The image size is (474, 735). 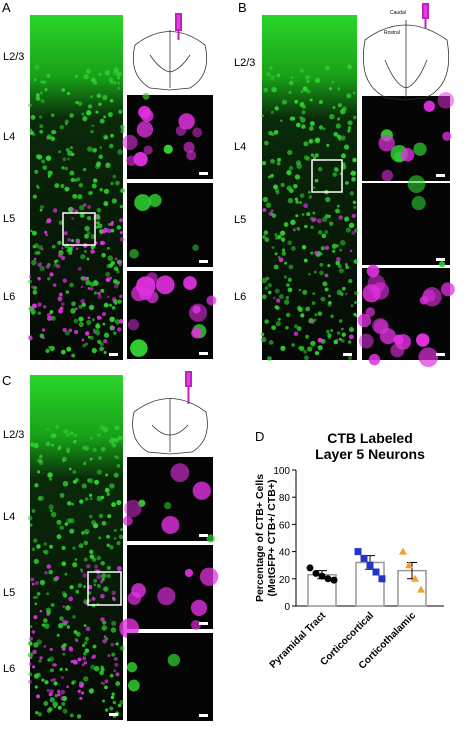 I want to click on layer-label: L5, so click(x=9, y=219).